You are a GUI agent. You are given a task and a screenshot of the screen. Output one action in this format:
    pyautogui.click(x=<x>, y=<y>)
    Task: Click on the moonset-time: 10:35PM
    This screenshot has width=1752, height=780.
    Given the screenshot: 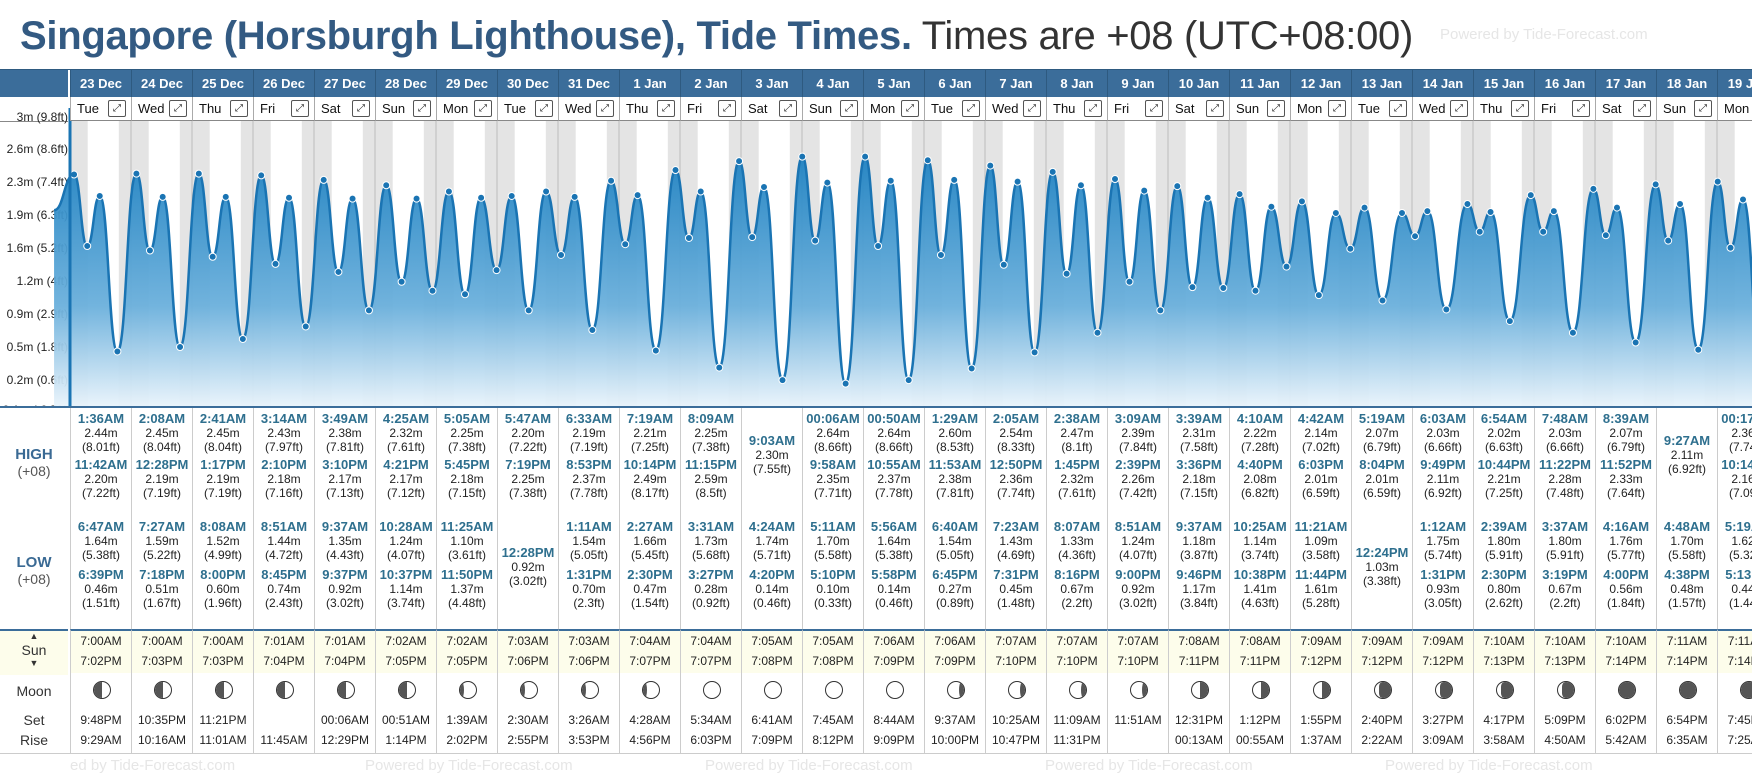 What is the action you would take?
    pyautogui.click(x=162, y=720)
    